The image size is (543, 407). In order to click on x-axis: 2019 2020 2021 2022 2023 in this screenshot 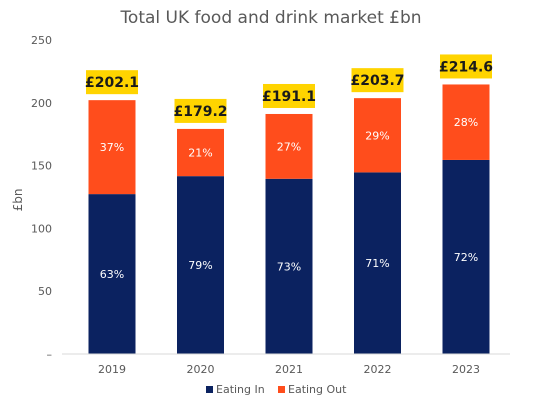, I will do `click(286, 364)`.